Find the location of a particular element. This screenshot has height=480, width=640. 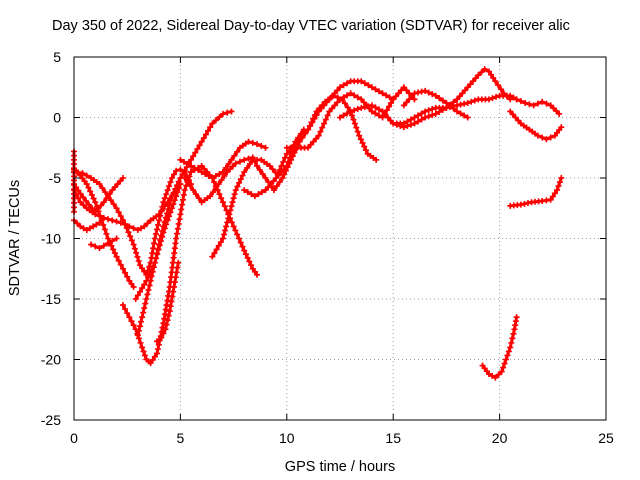

series-arc10 is located at coordinates (167, 302).